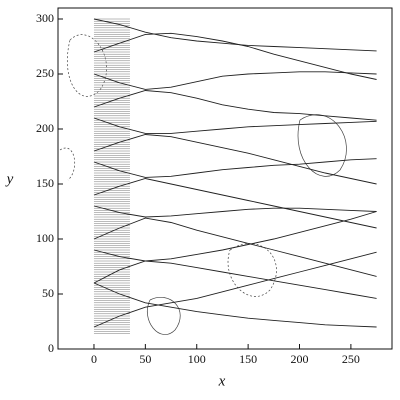 The height and width of the screenshot is (400, 400). I want to click on y-tick-label: 200, so click(45, 128).